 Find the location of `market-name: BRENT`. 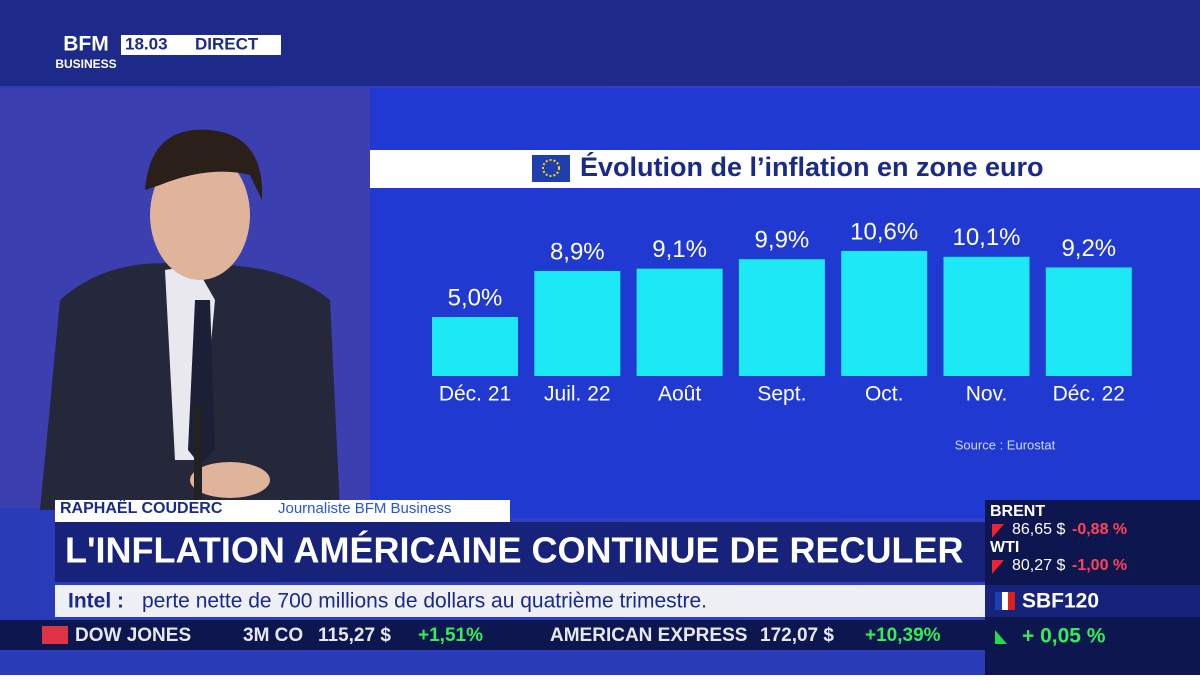

market-name: BRENT is located at coordinates (1017, 511).